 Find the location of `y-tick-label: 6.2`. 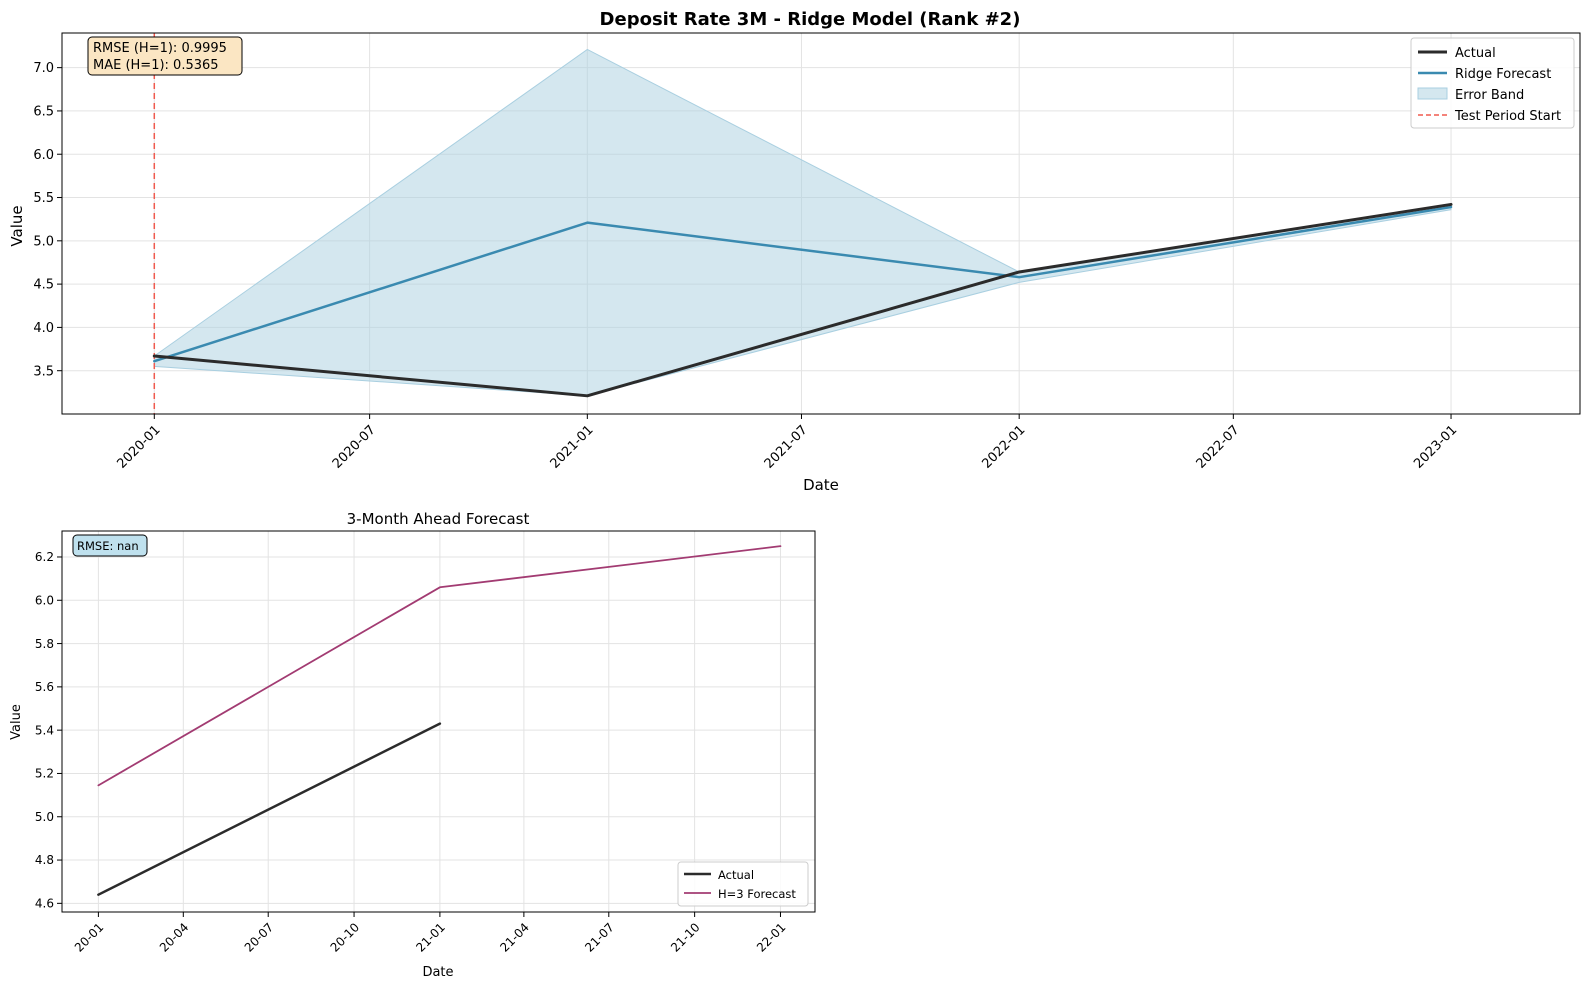

y-tick-label: 6.2 is located at coordinates (44, 557).